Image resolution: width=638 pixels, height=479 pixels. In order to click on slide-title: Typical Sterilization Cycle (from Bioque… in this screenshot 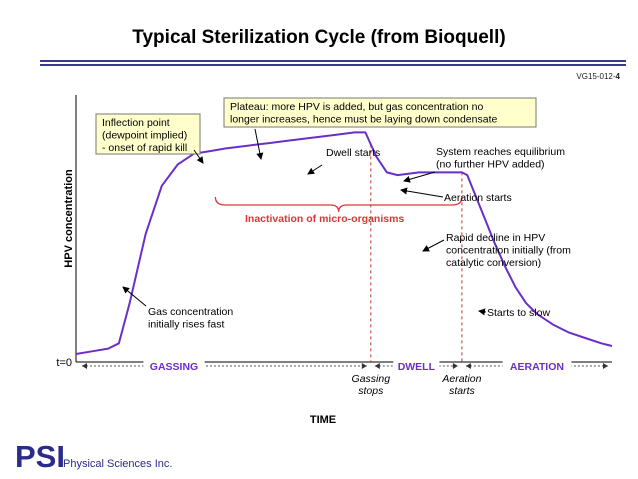, I will do `click(319, 37)`.